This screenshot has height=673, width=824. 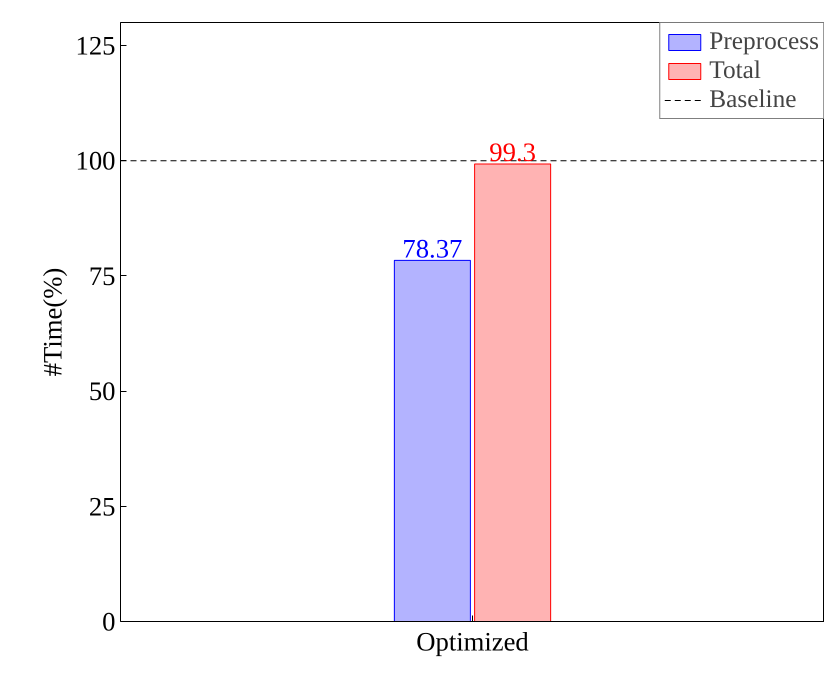 What do you see at coordinates (53, 322) in the screenshot?
I see `y-axis-title: #Time(%)` at bounding box center [53, 322].